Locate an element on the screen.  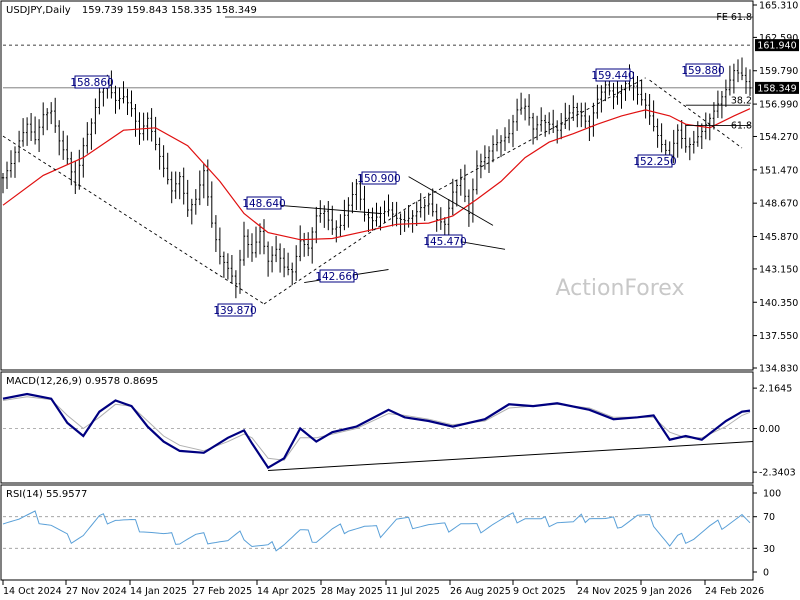
x-tick-label: 24 Feb 2026 is located at coordinates (734, 591).